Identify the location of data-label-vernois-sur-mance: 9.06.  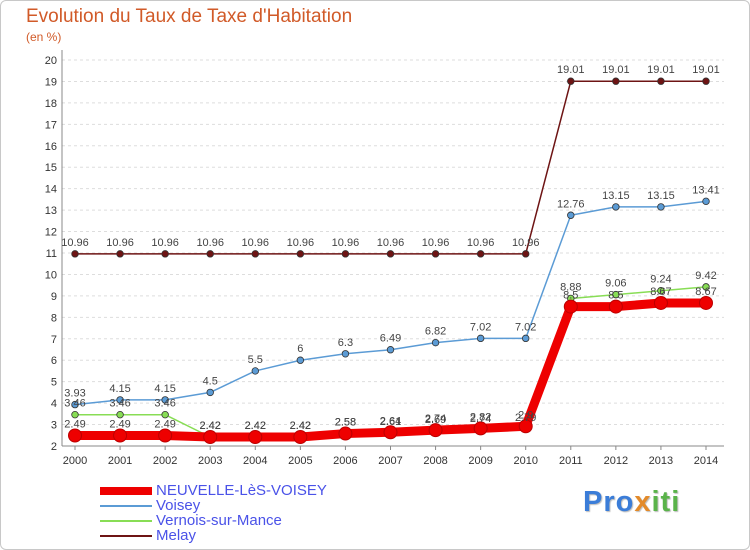
(615, 284).